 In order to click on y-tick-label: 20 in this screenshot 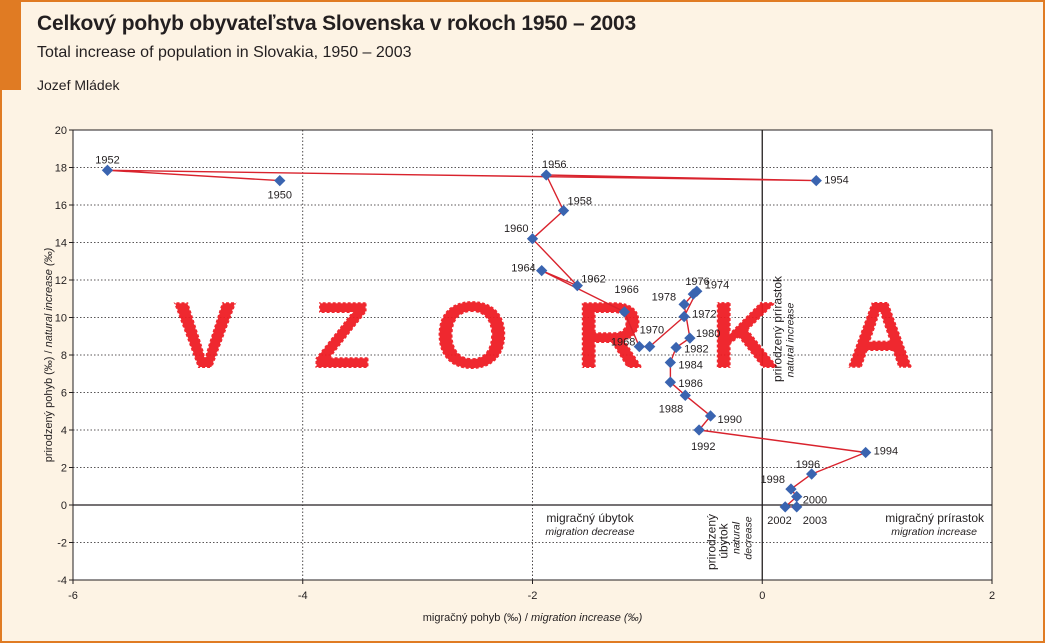, I will do `click(61, 131)`.